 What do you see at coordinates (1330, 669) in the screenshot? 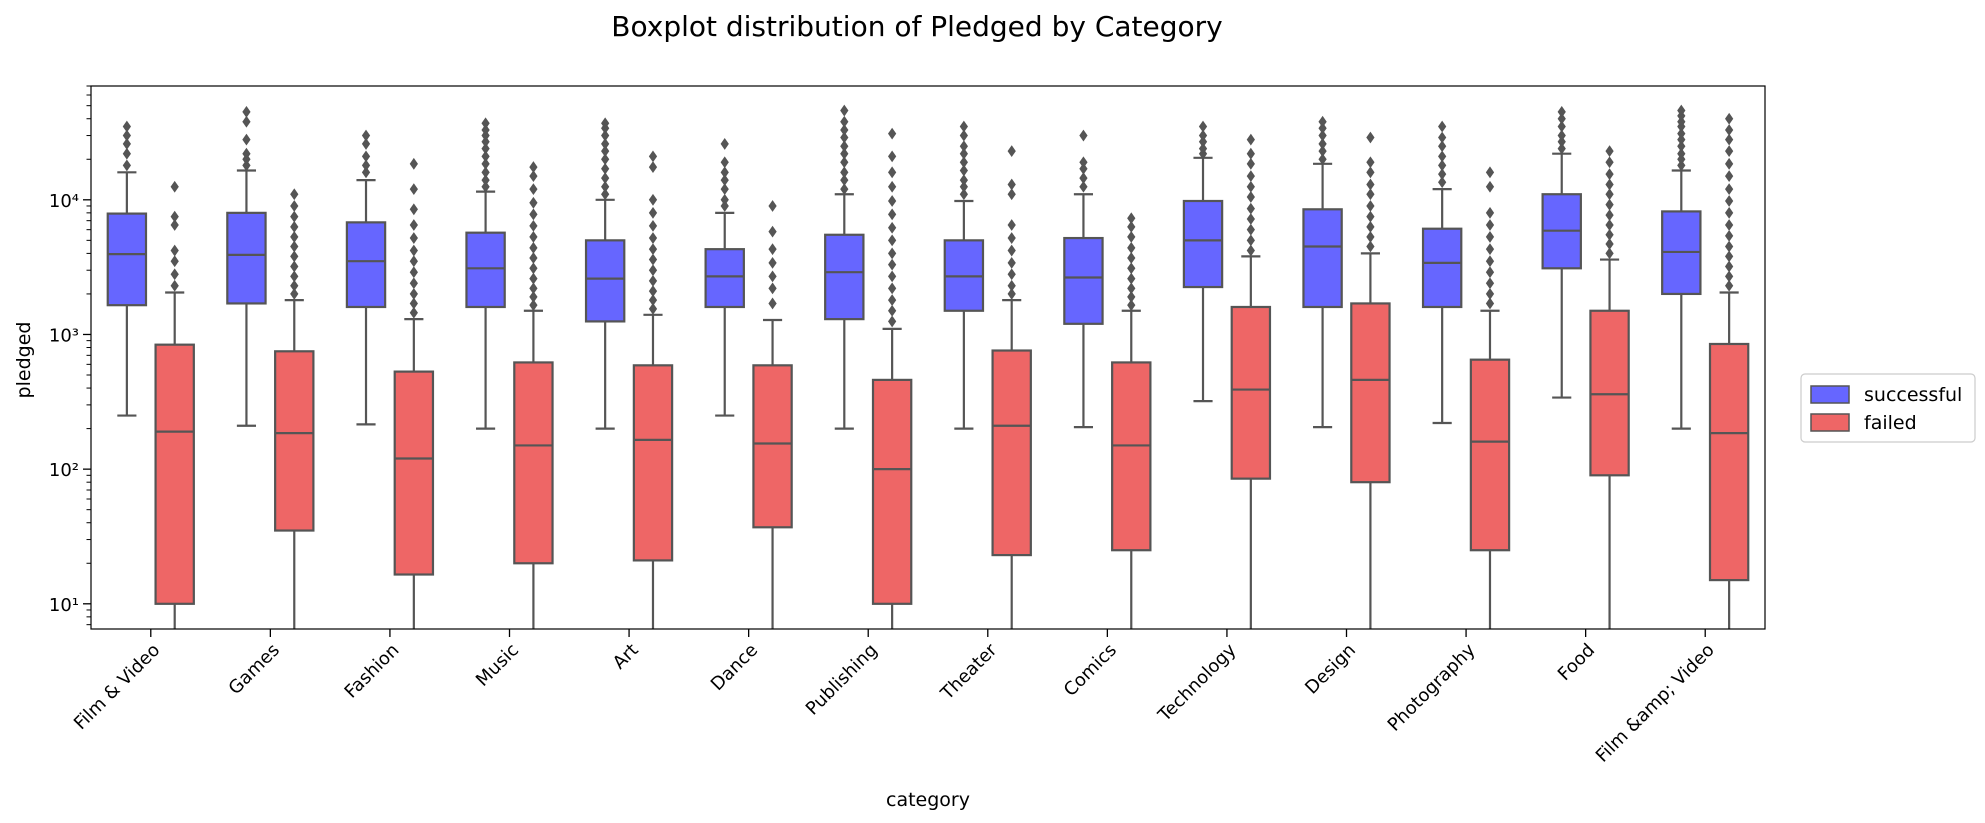
I see `x-tick-label: Design` at bounding box center [1330, 669].